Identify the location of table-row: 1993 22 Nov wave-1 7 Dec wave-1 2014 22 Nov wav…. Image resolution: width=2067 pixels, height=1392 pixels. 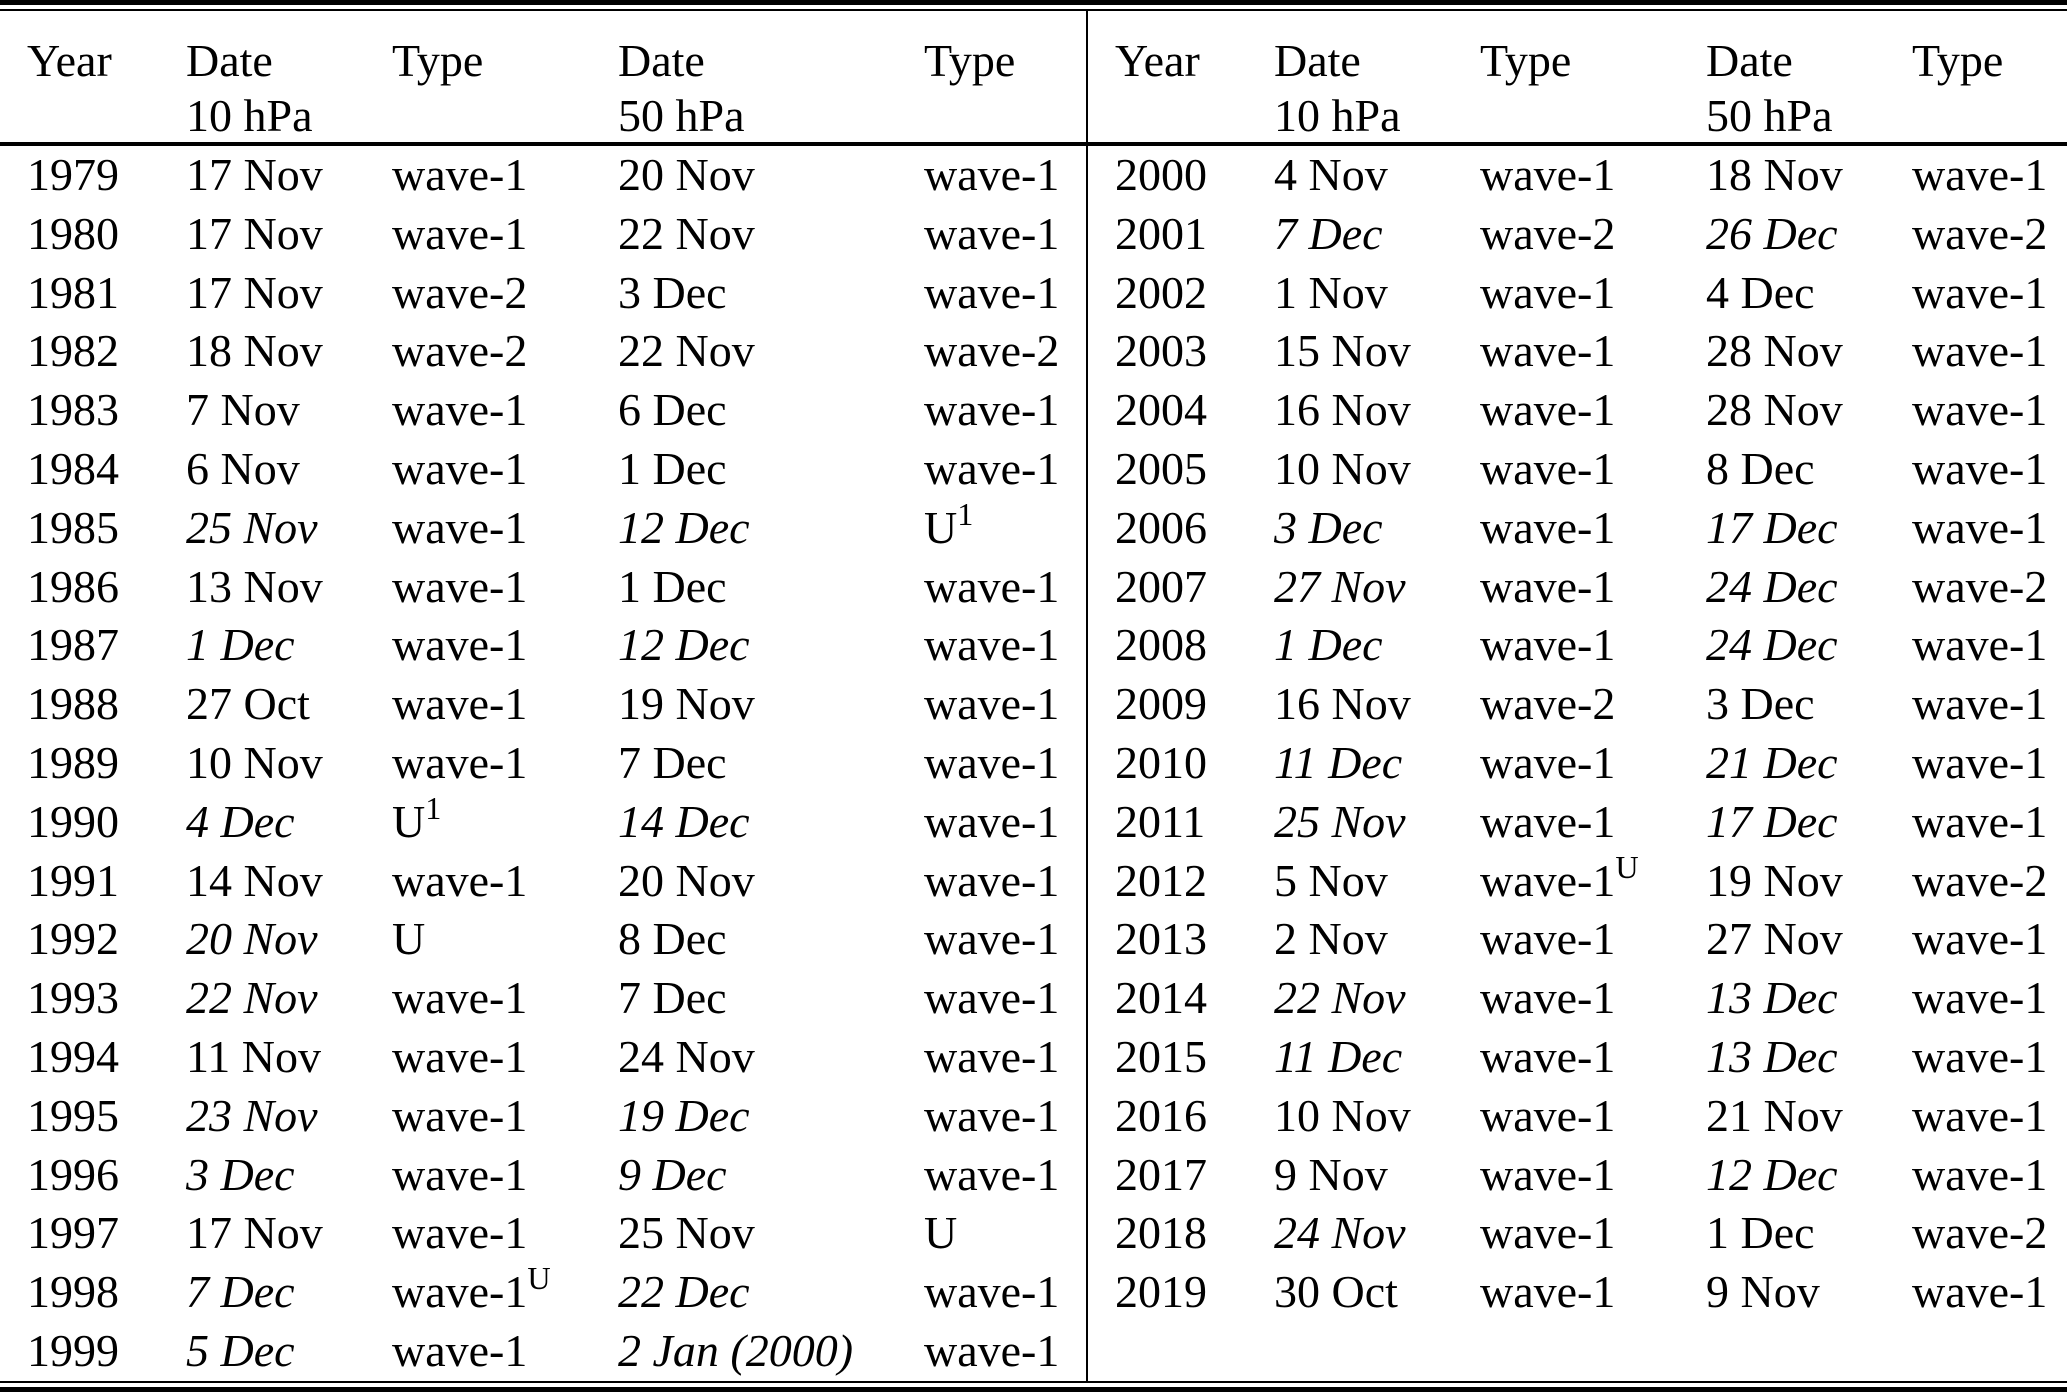
(1033, 998).